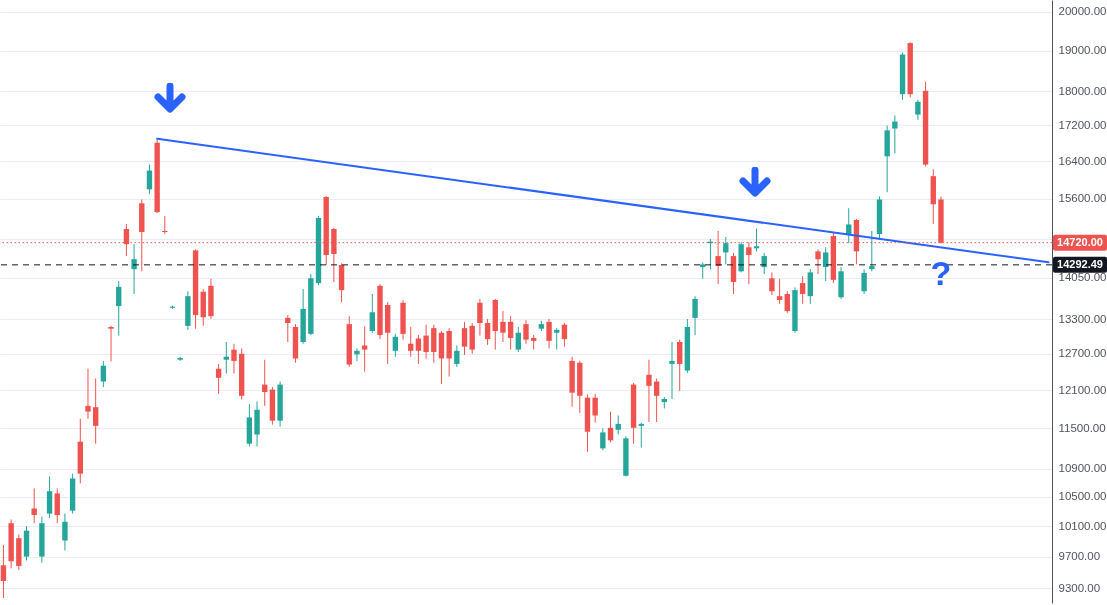  What do you see at coordinates (1082, 468) in the screenshot?
I see `y-tick-label: 10900.00` at bounding box center [1082, 468].